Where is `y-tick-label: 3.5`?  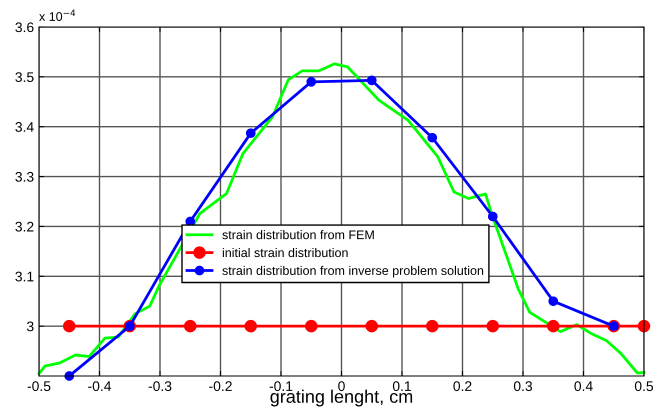 y-tick-label: 3.5 is located at coordinates (24, 77).